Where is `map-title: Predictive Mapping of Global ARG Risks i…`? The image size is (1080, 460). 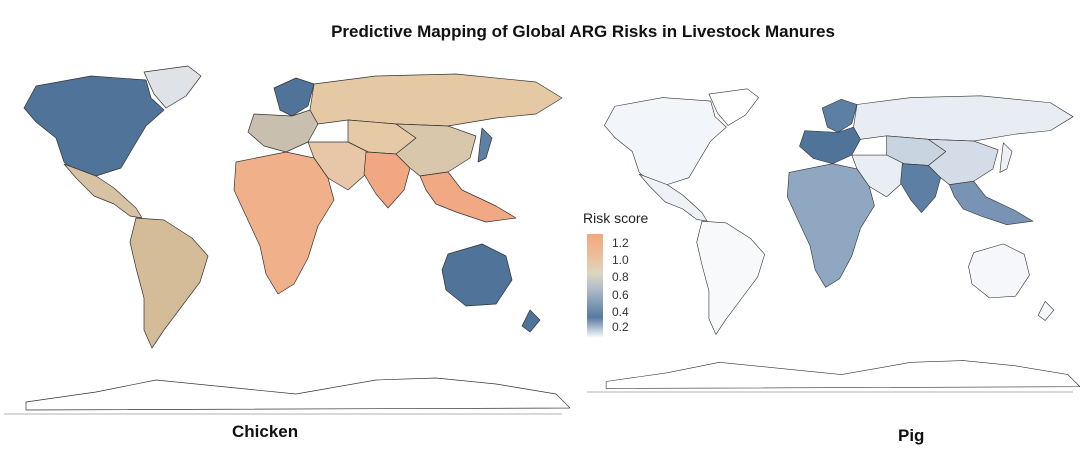
map-title: Predictive Mapping of Global ARG Risks i… is located at coordinates (583, 31).